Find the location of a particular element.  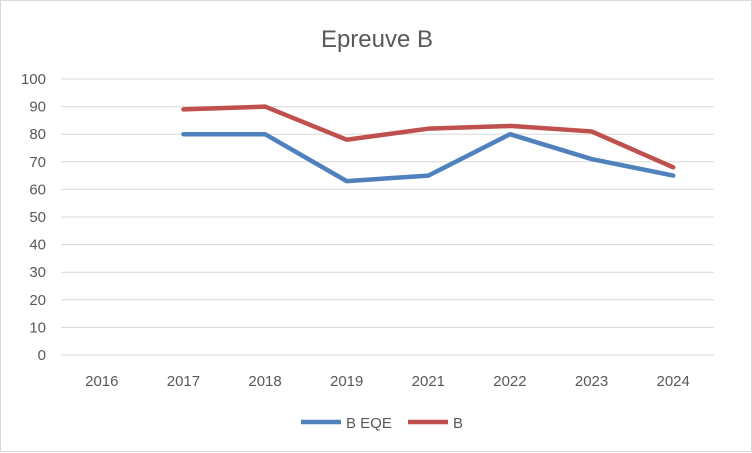

x-tick-label: 2016 is located at coordinates (101, 381).